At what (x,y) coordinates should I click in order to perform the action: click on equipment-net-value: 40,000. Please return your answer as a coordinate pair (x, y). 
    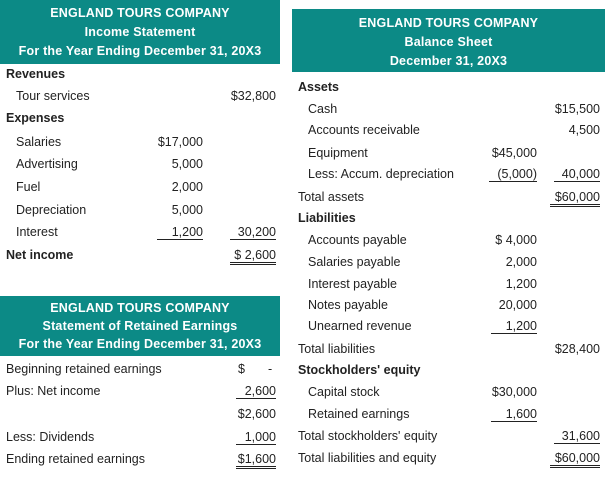
    Looking at the image, I should click on (577, 174).